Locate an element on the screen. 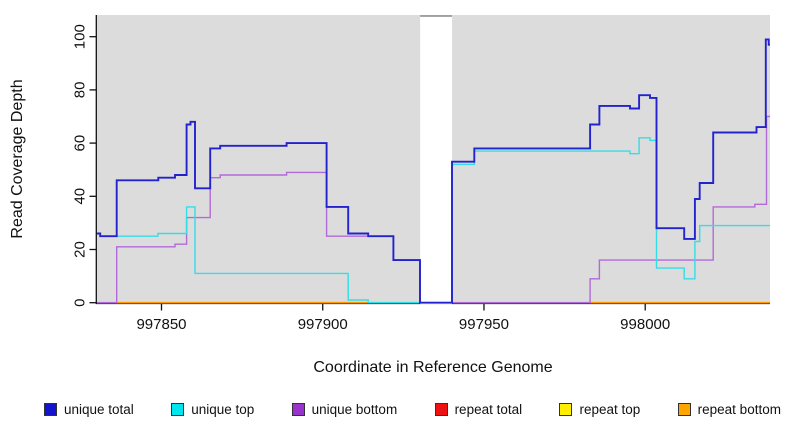 The height and width of the screenshot is (432, 792). x-tick-label: 997950 is located at coordinates (484, 324).